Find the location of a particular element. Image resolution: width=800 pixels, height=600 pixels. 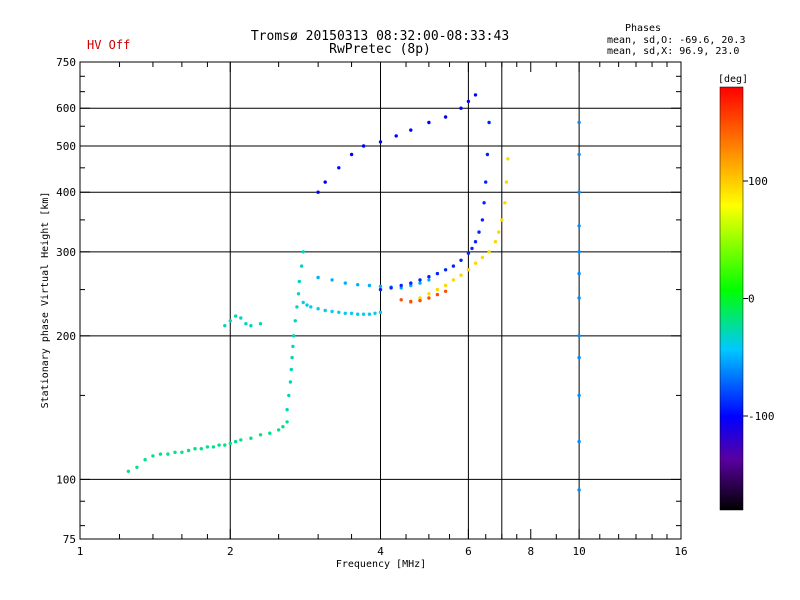

x-tick-label: 2 is located at coordinates (230, 551).